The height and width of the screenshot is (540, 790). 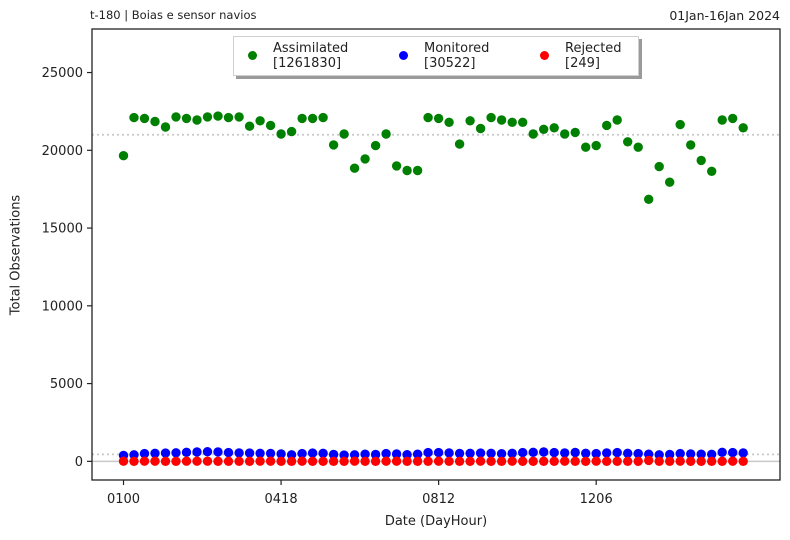 What do you see at coordinates (450, 63) in the screenshot?
I see `legend-monitored-count: [30522]` at bounding box center [450, 63].